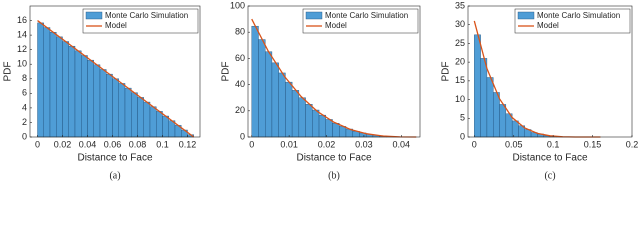 The image size is (640, 240). I want to click on y-tick-label: 2, so click(24, 122).